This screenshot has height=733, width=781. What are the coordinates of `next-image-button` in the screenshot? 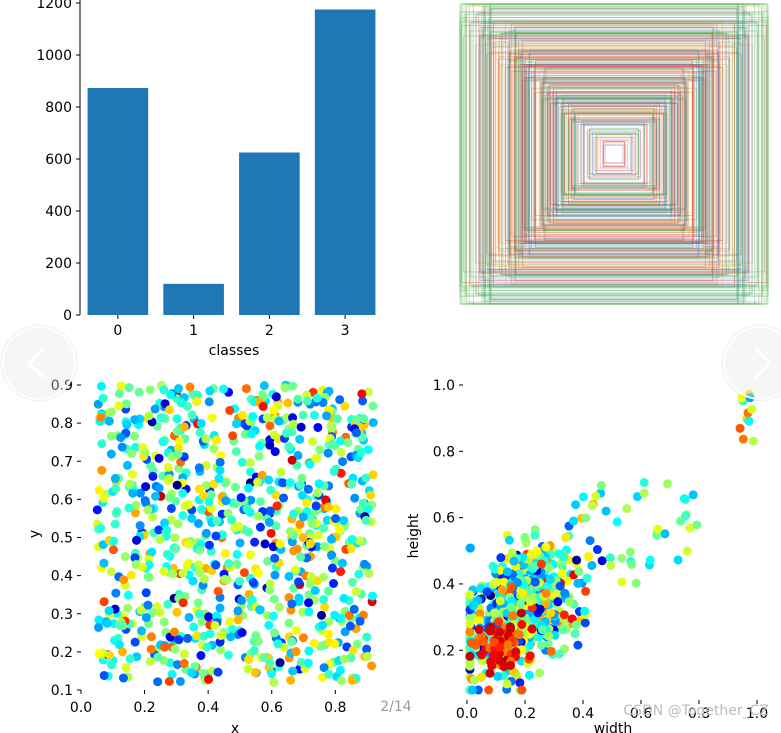 It's located at (752, 363).